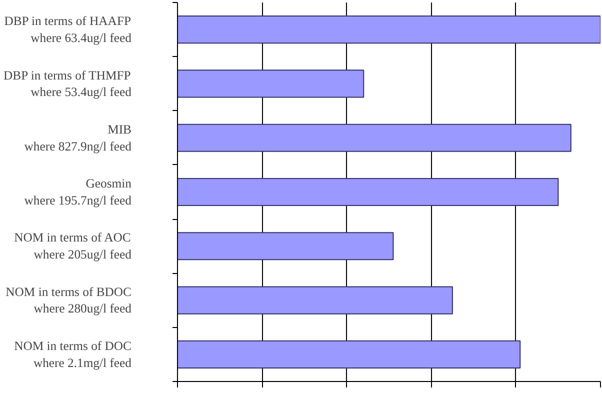 This screenshot has height=401, width=602. What do you see at coordinates (73, 246) in the screenshot?
I see `y-tick-label: NOM in terms of AOC where 205ug/l feed` at bounding box center [73, 246].